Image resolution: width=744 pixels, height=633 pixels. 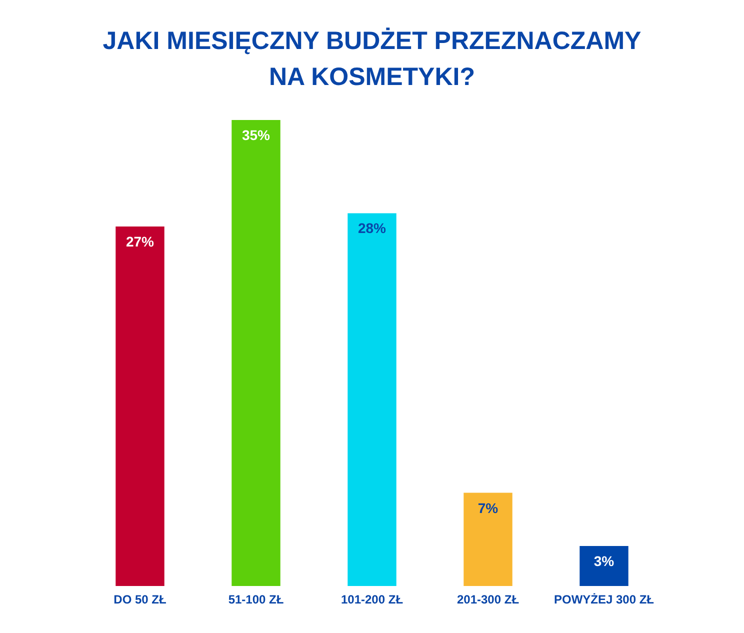 What do you see at coordinates (256, 135) in the screenshot?
I see `data-label: 35%` at bounding box center [256, 135].